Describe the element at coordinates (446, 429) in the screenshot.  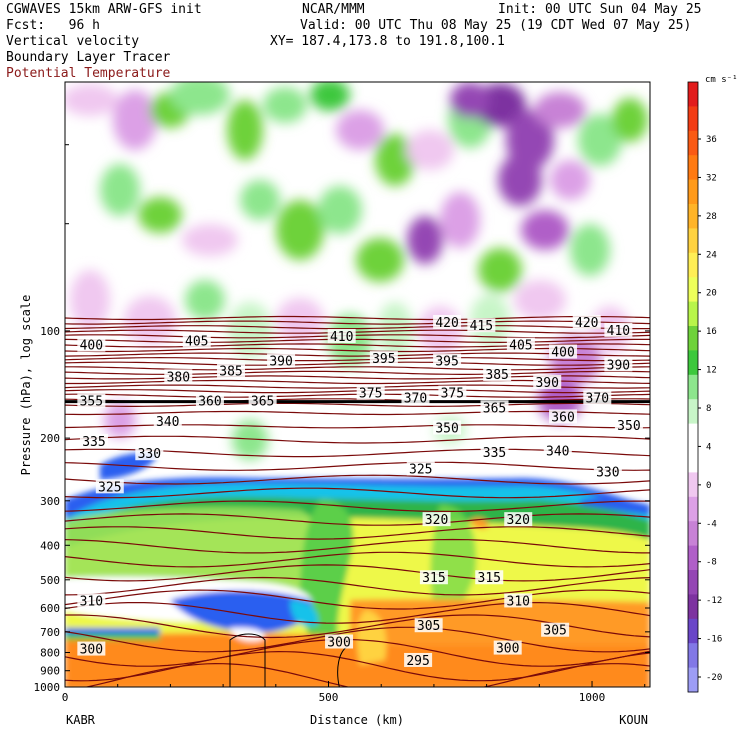
I see `isentrope-label: 350` at that location.